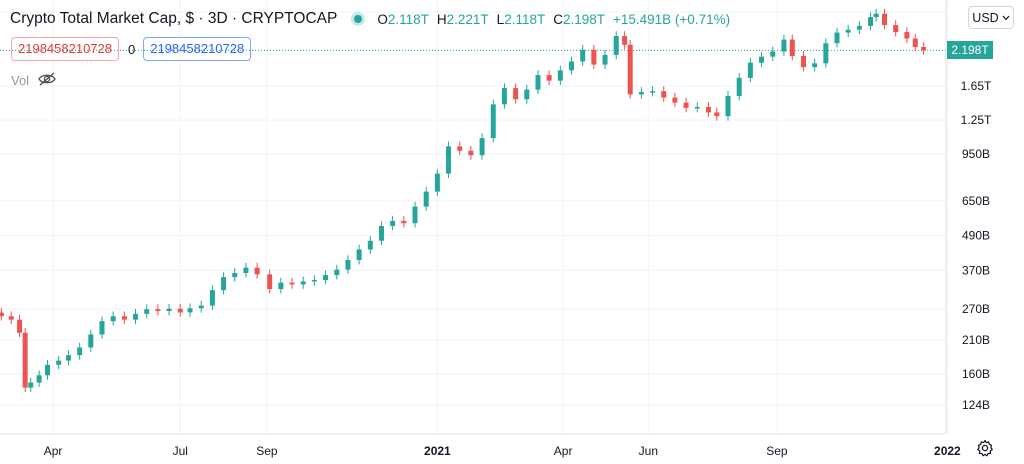 This screenshot has height=464, width=1024. What do you see at coordinates (441, 19) in the screenshot?
I see `high-key: H` at bounding box center [441, 19].